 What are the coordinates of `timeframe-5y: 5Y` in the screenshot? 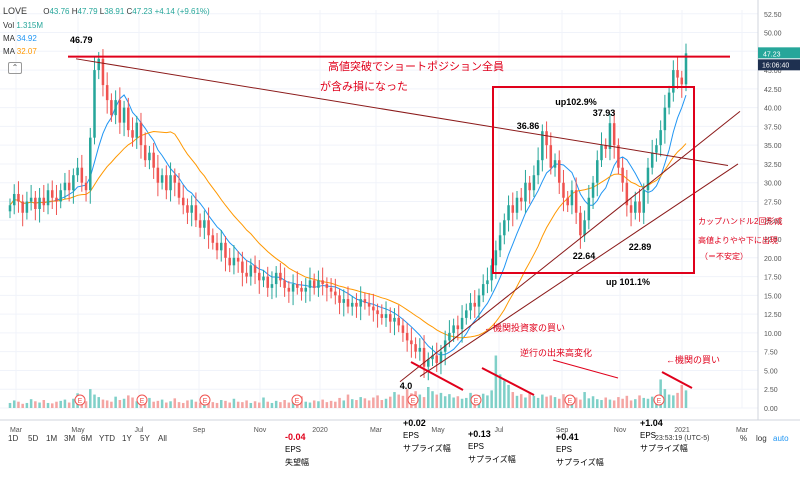 It's located at (145, 438).